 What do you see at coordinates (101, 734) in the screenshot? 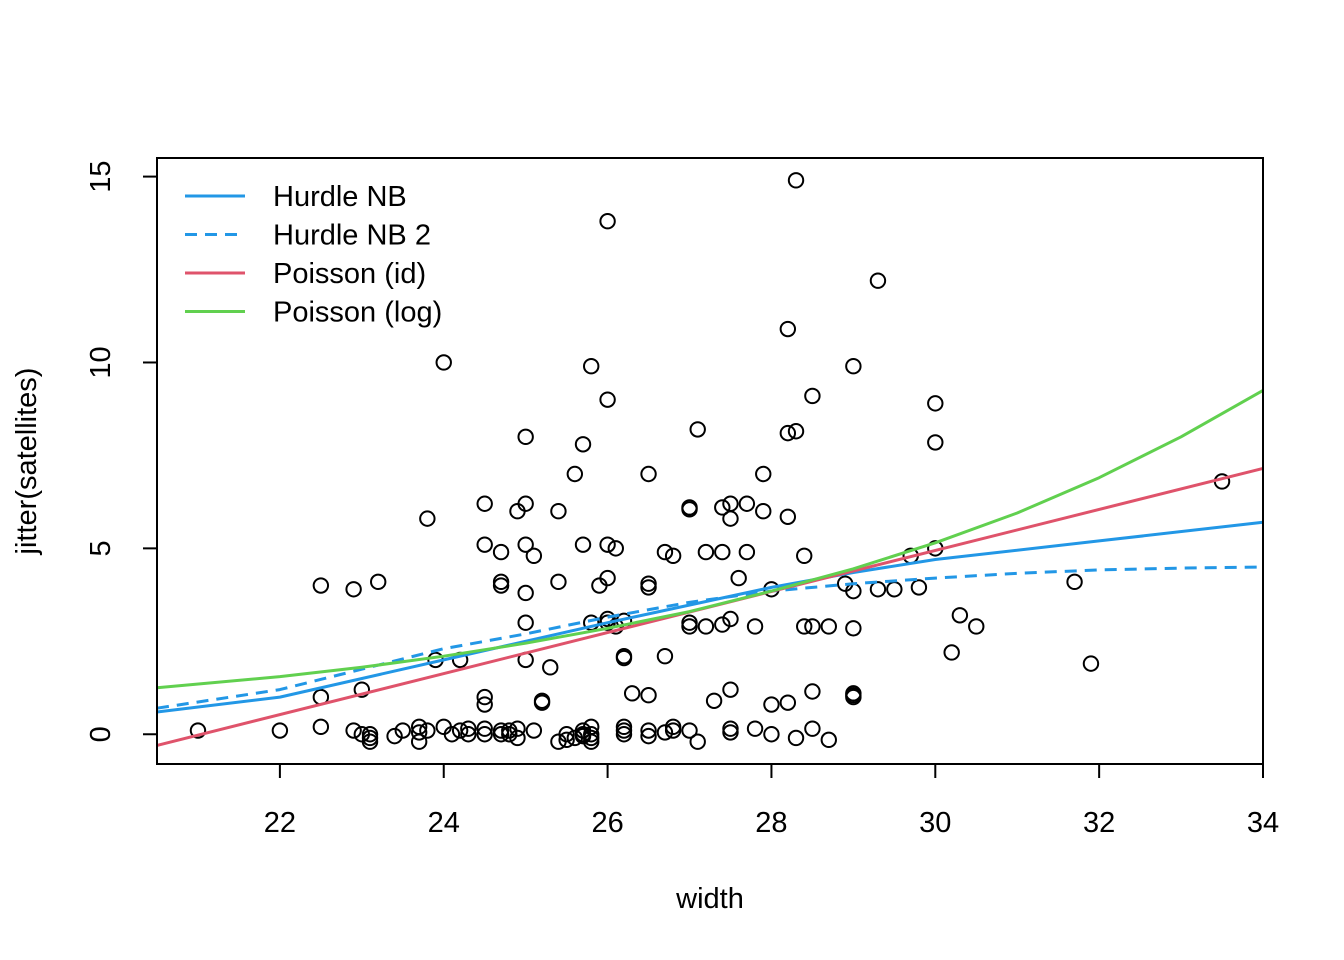
I see `y-tick-label: 0` at bounding box center [101, 734].